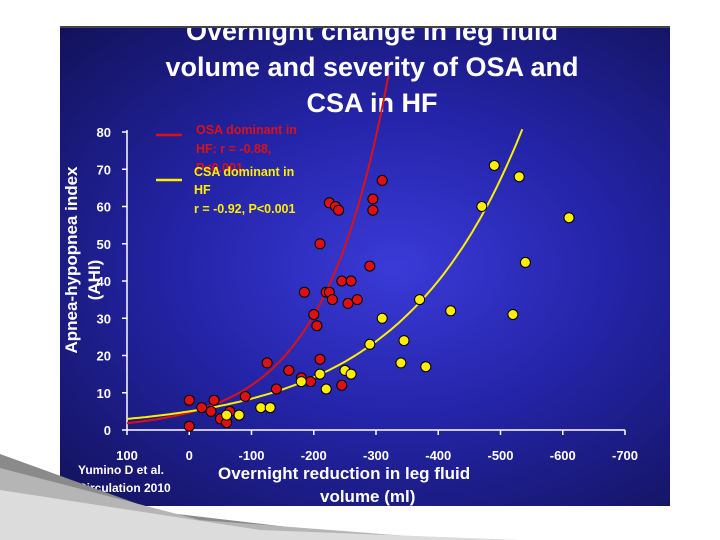 The width and height of the screenshot is (720, 540). What do you see at coordinates (104, 318) in the screenshot?
I see `y-tick-label: 30` at bounding box center [104, 318].